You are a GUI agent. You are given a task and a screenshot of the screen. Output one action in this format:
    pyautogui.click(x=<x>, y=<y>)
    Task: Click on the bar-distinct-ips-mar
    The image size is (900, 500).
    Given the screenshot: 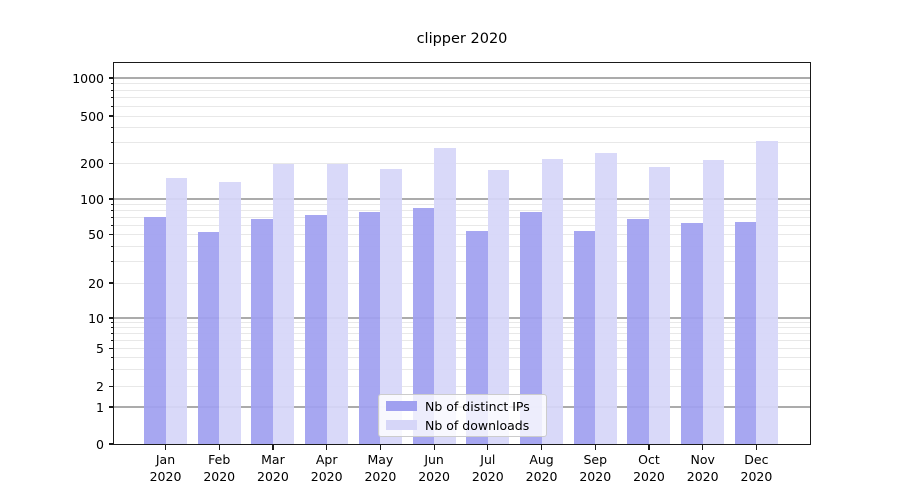 What is the action you would take?
    pyautogui.click(x=262, y=331)
    